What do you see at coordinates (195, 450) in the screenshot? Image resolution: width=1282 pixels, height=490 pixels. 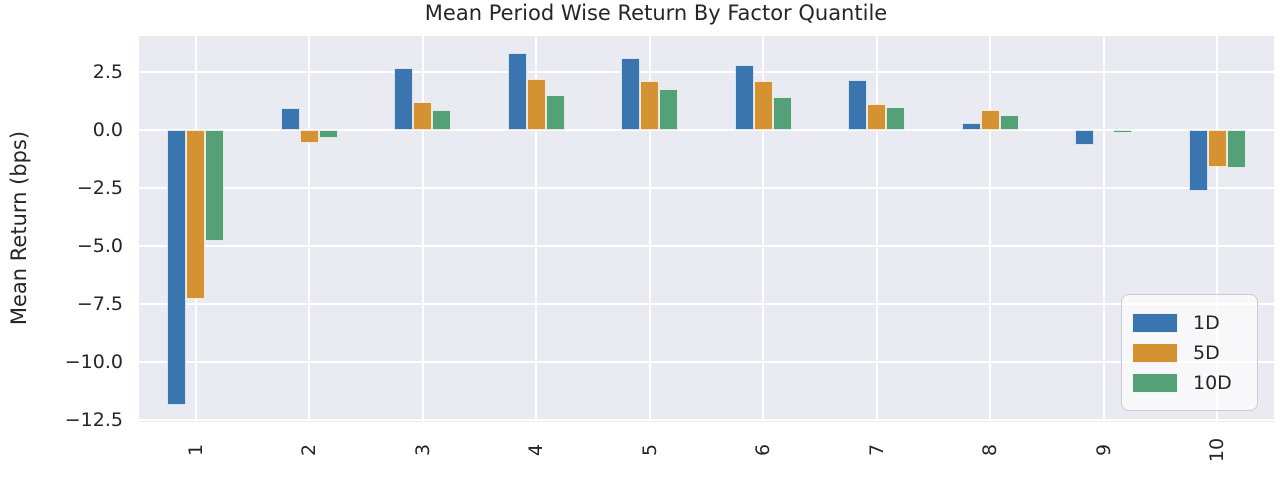 I see `x-tick-label-1: 1` at bounding box center [195, 450].